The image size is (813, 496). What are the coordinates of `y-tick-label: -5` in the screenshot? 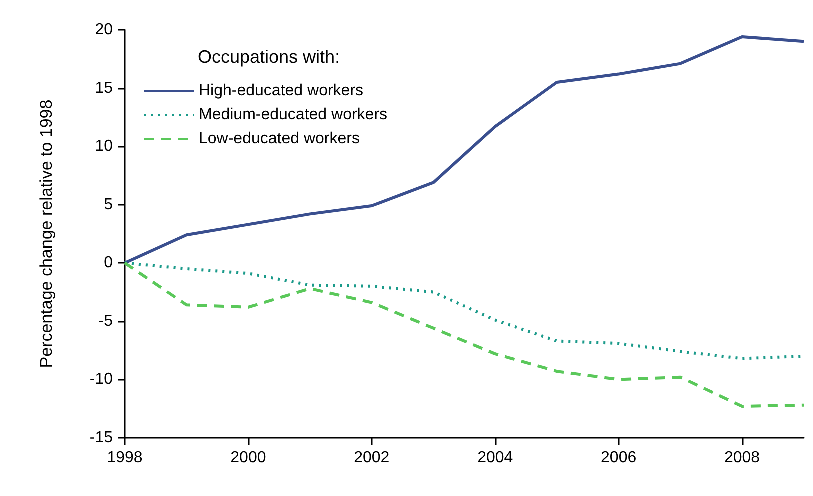 It's located at (106, 321).